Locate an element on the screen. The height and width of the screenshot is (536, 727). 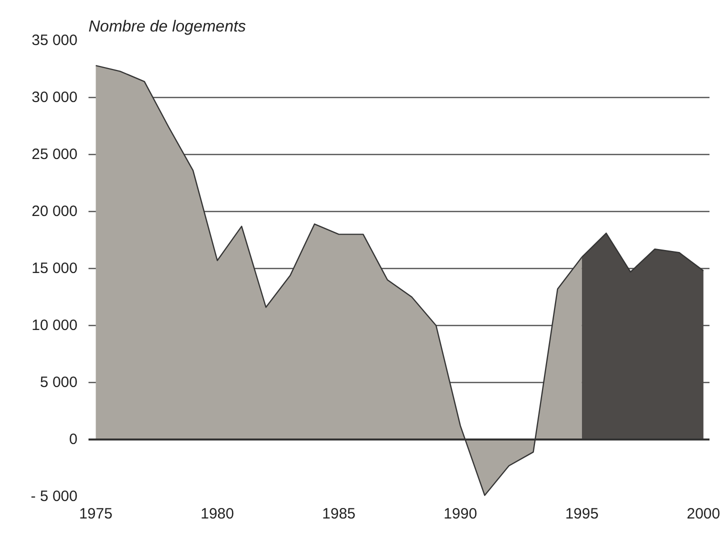
y-tick-label: 35 000 is located at coordinates (55, 40).